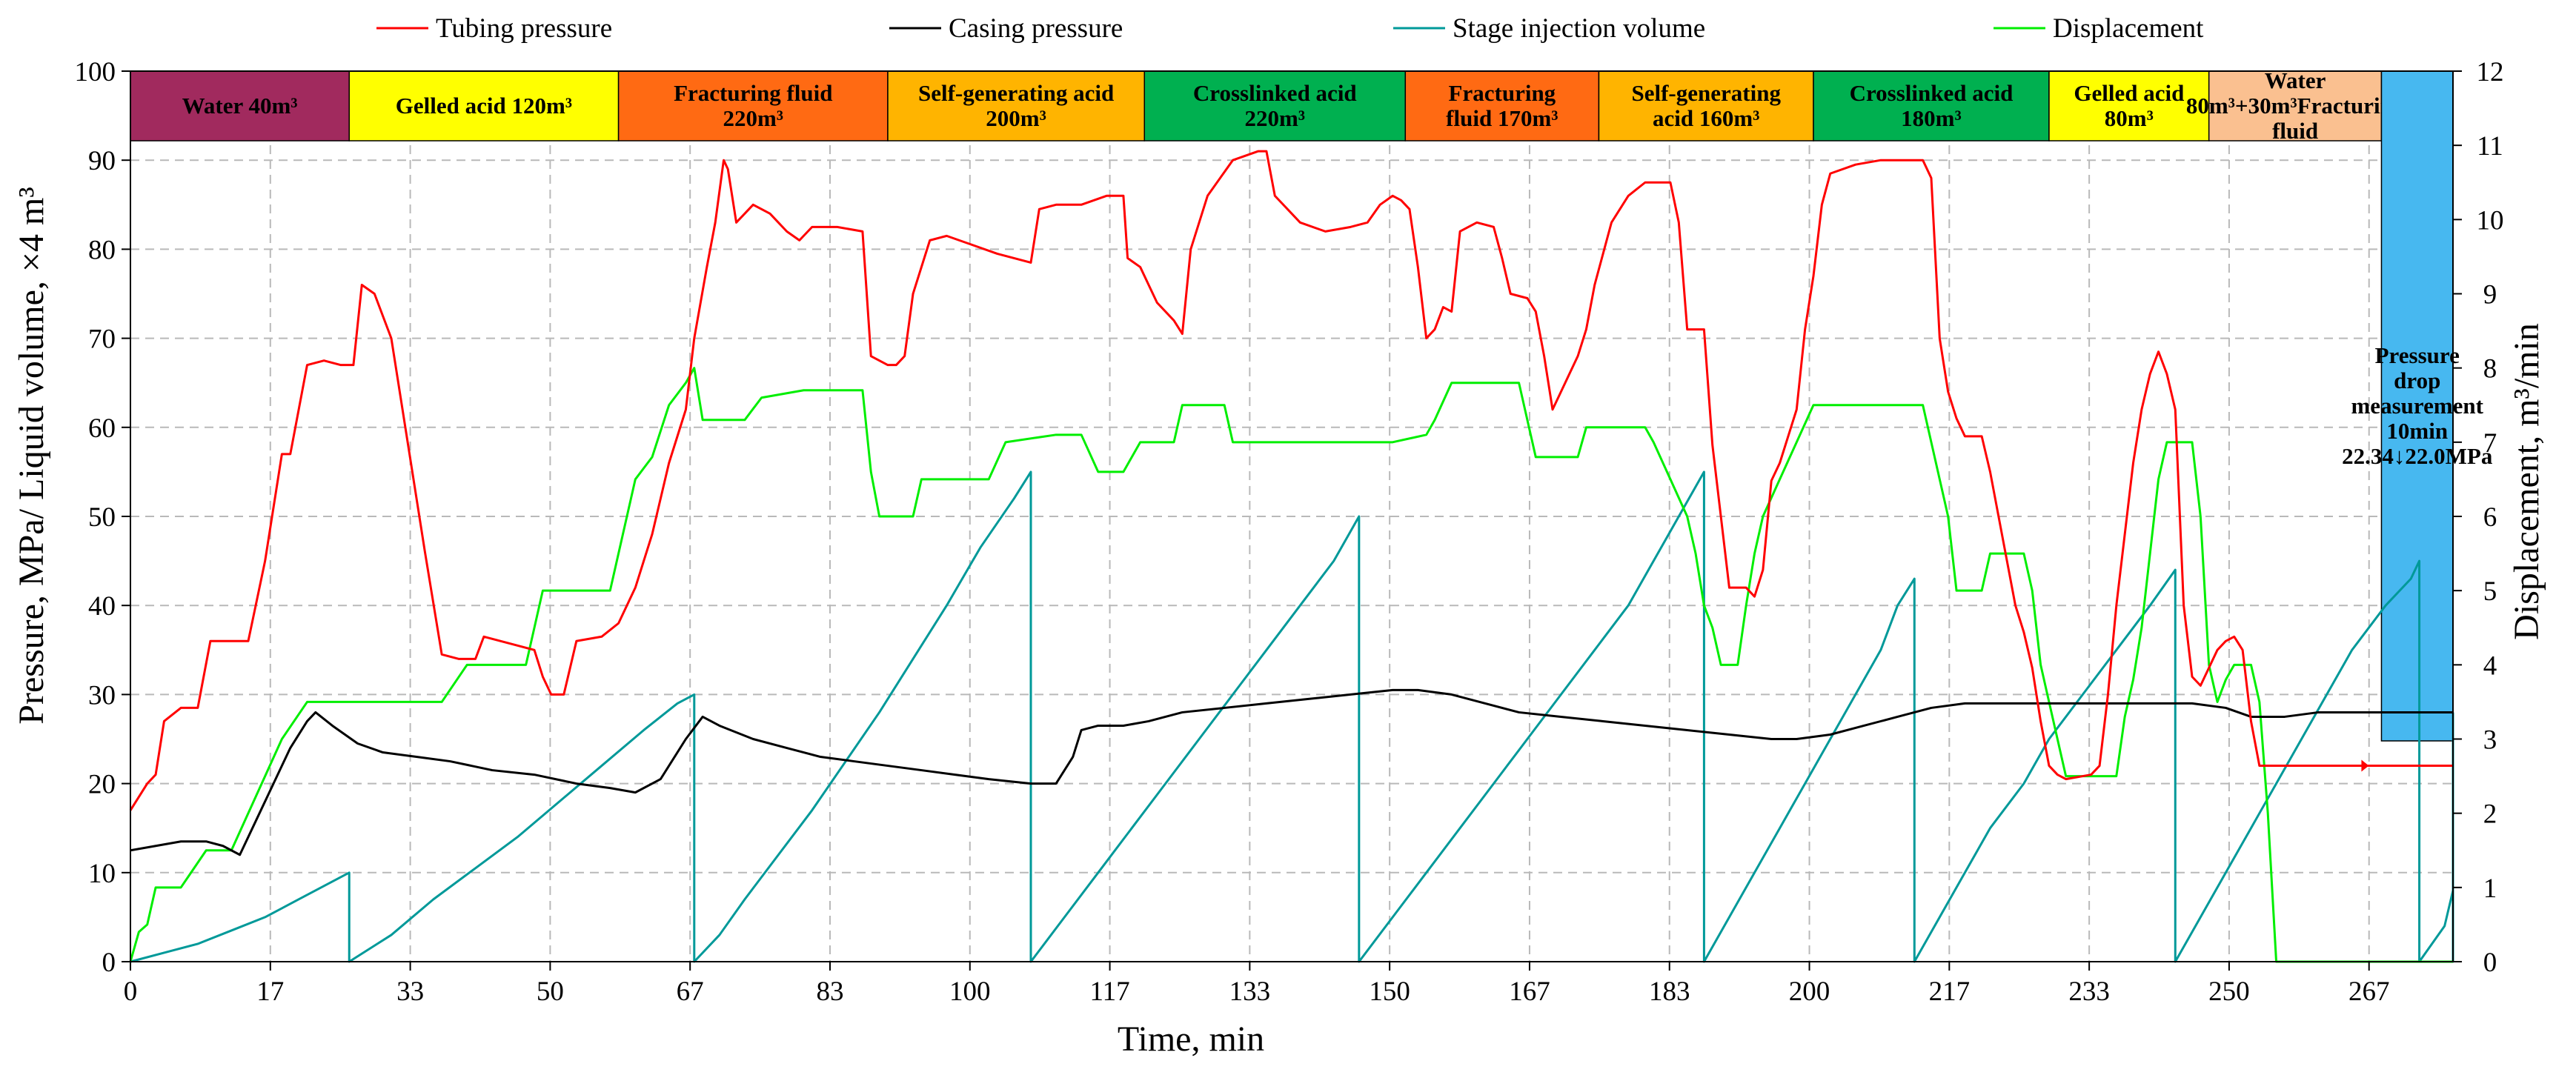 The image size is (2576, 1078). What do you see at coordinates (1579, 28) in the screenshot?
I see `legend-label-stage-injection-volume: Stage injection volume` at bounding box center [1579, 28].